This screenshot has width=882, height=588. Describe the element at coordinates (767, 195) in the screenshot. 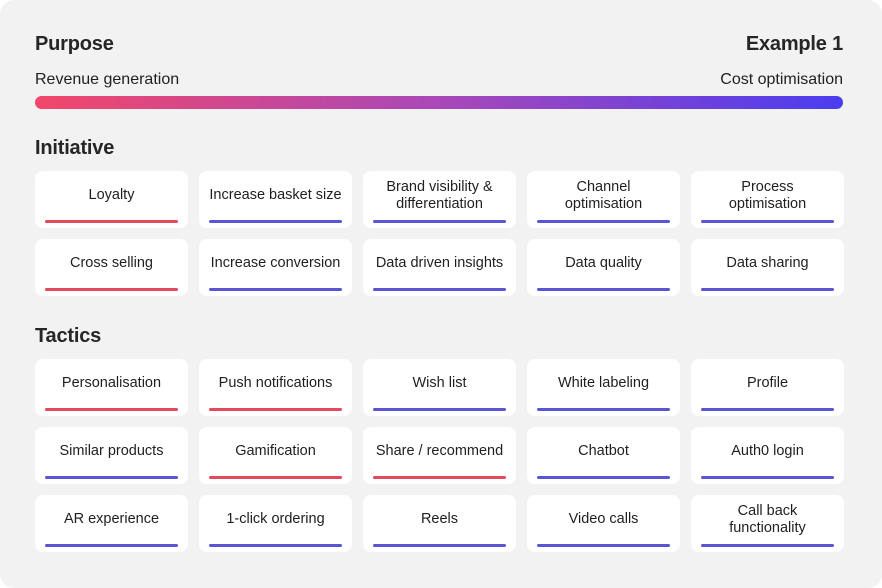

I see `initiative-card-label: Process optimisation` at that location.